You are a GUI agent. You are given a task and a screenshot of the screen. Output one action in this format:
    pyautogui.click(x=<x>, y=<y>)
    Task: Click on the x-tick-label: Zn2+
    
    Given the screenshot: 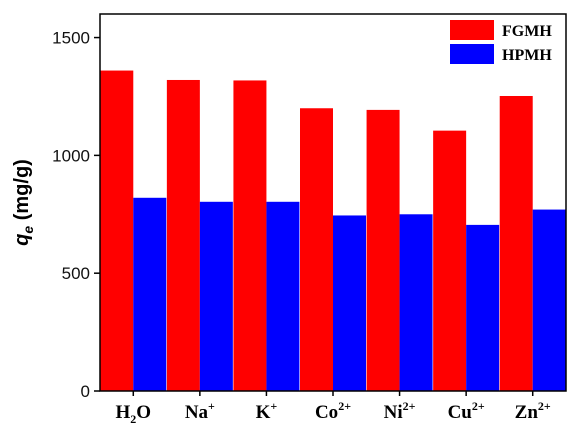 What is the action you would take?
    pyautogui.click(x=533, y=411)
    